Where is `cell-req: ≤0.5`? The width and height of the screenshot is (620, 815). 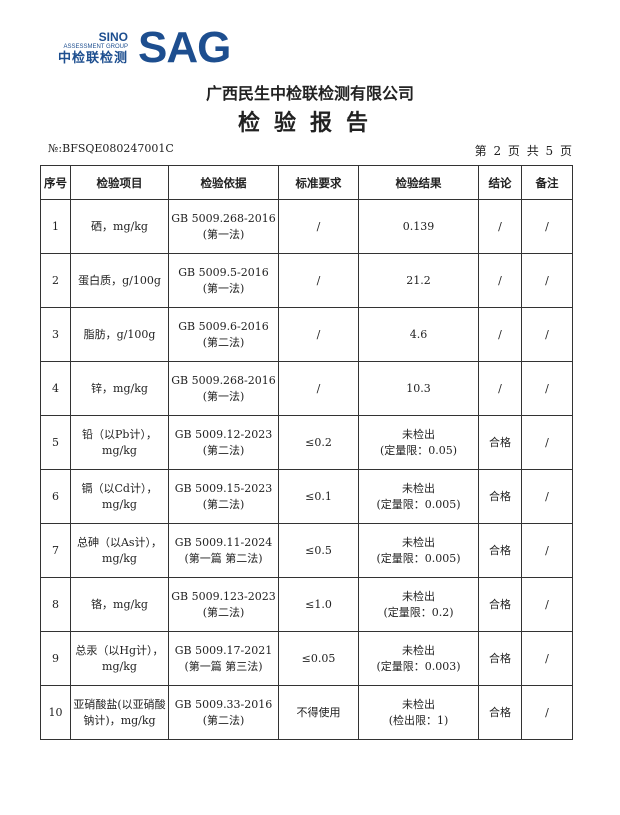
cell-req: ≤0.5 is located at coordinates (318, 550).